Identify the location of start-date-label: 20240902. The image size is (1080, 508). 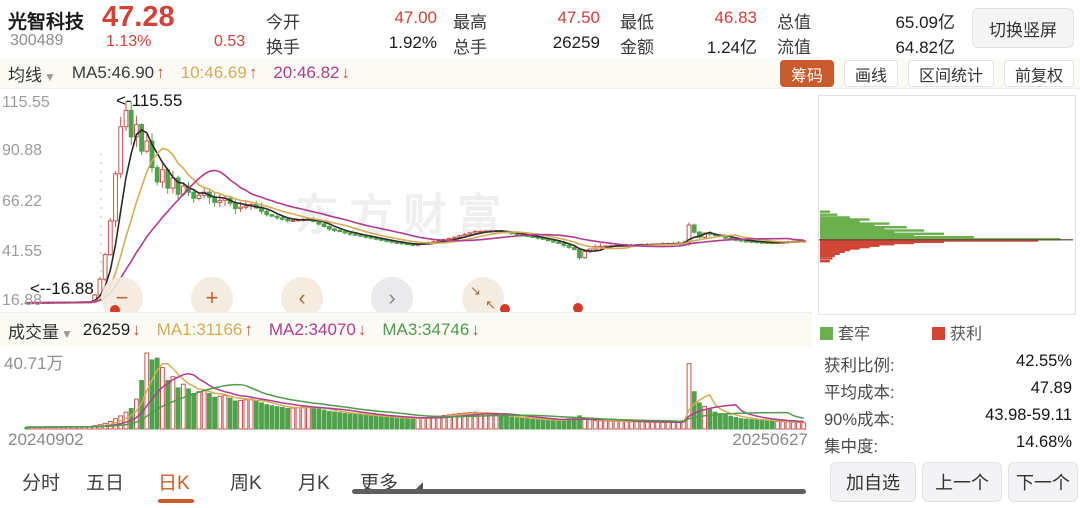
(46, 439).